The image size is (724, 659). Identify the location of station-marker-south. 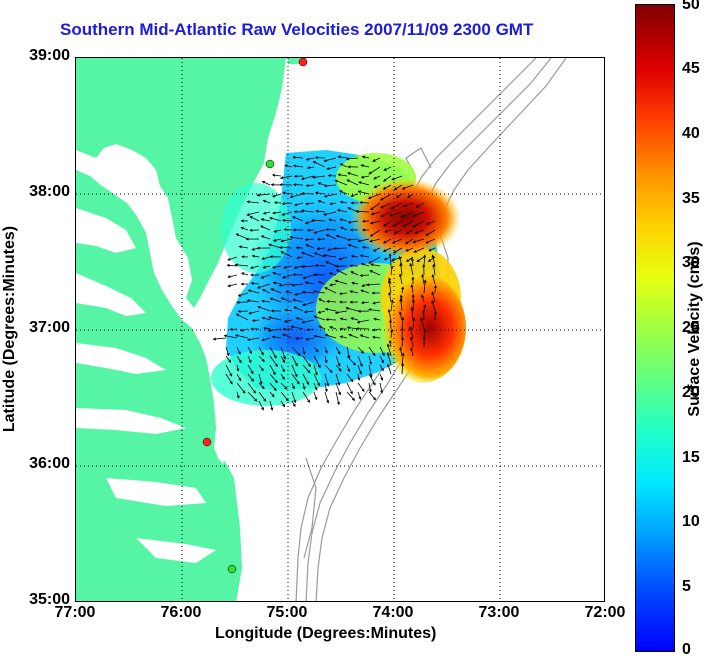
(232, 569).